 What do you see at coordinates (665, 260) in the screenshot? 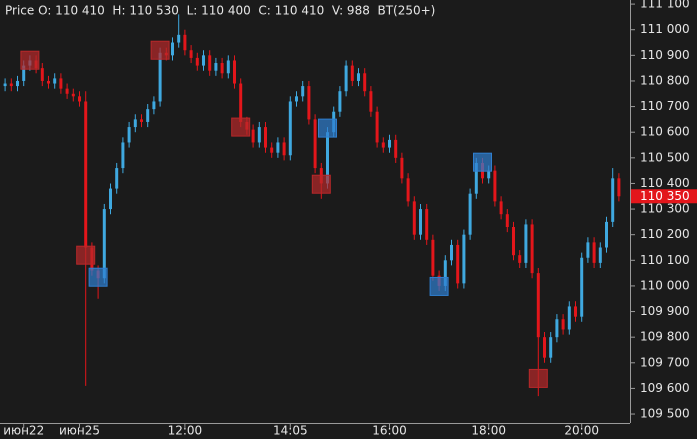
I see `y-tick-label: 110 100` at bounding box center [665, 260].